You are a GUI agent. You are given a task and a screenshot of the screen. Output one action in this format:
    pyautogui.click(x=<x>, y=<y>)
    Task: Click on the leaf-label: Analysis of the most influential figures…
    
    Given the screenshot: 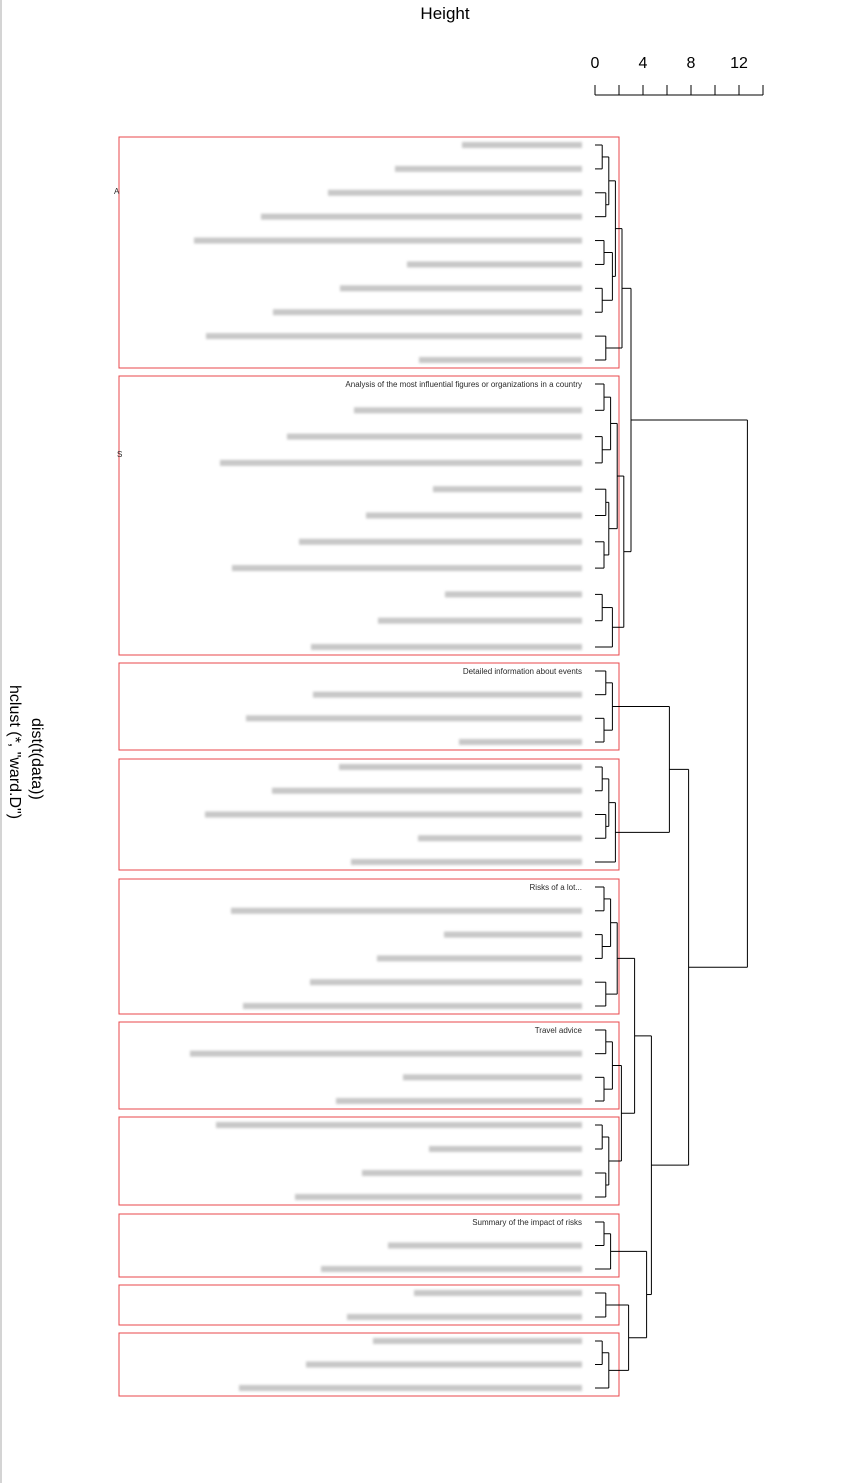 What is the action you would take?
    pyautogui.click(x=463, y=384)
    